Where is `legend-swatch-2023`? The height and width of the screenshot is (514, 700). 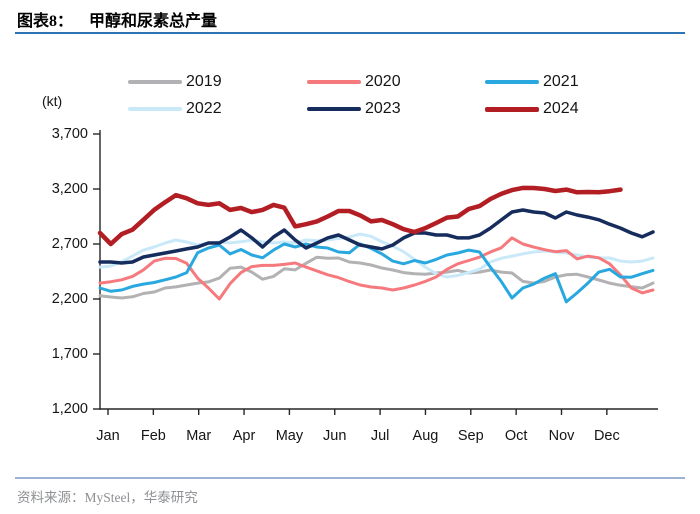
legend-swatch-2023 is located at coordinates (334, 109).